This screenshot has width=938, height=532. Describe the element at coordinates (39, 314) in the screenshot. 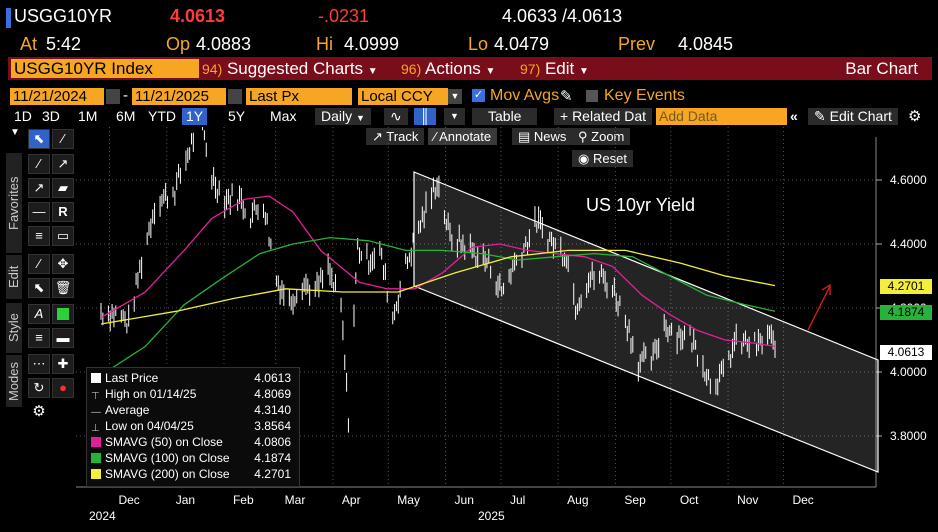

I see `font-icon: A` at that location.